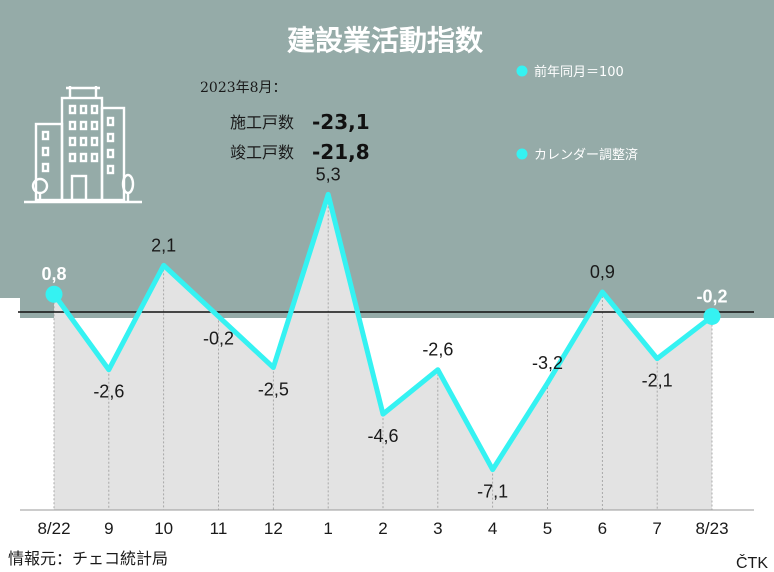 The image size is (774, 572). Describe the element at coordinates (602, 272) in the screenshot. I see `data-label: 0,9` at that location.